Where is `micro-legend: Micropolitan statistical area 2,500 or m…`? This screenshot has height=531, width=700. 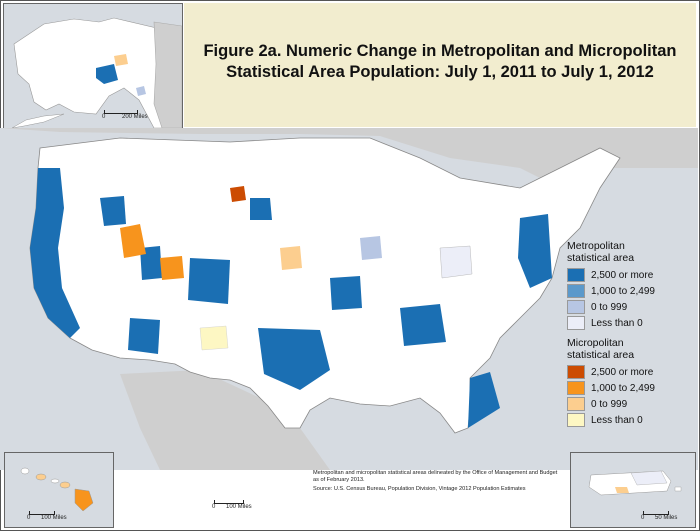 micro-legend: Micropolitan statistical area 2,500 or m… is located at coordinates (629, 382).